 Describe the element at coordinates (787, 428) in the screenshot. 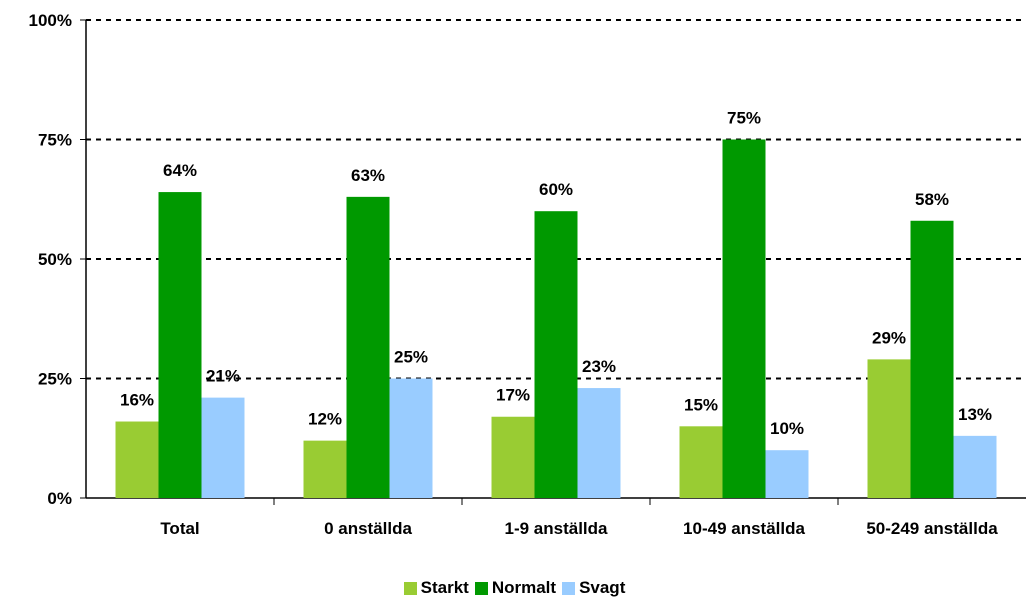

I see `data-label: 10%` at that location.